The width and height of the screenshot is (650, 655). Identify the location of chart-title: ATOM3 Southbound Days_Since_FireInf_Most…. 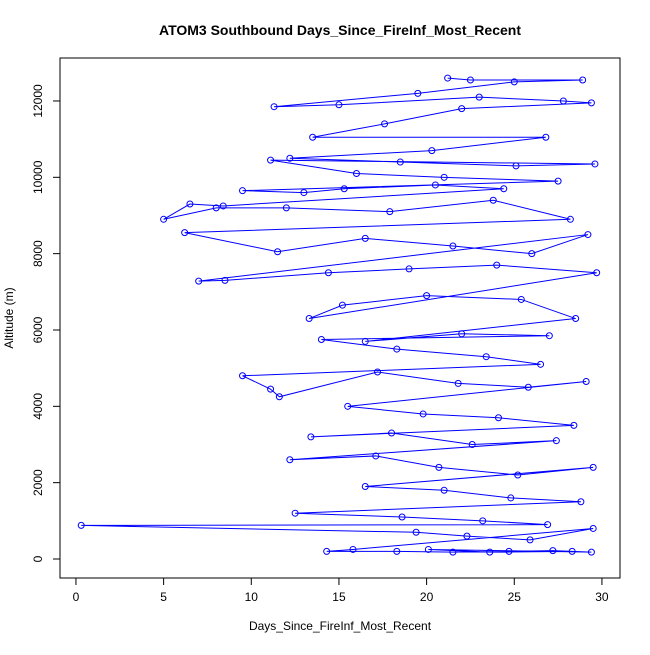
(340, 30).